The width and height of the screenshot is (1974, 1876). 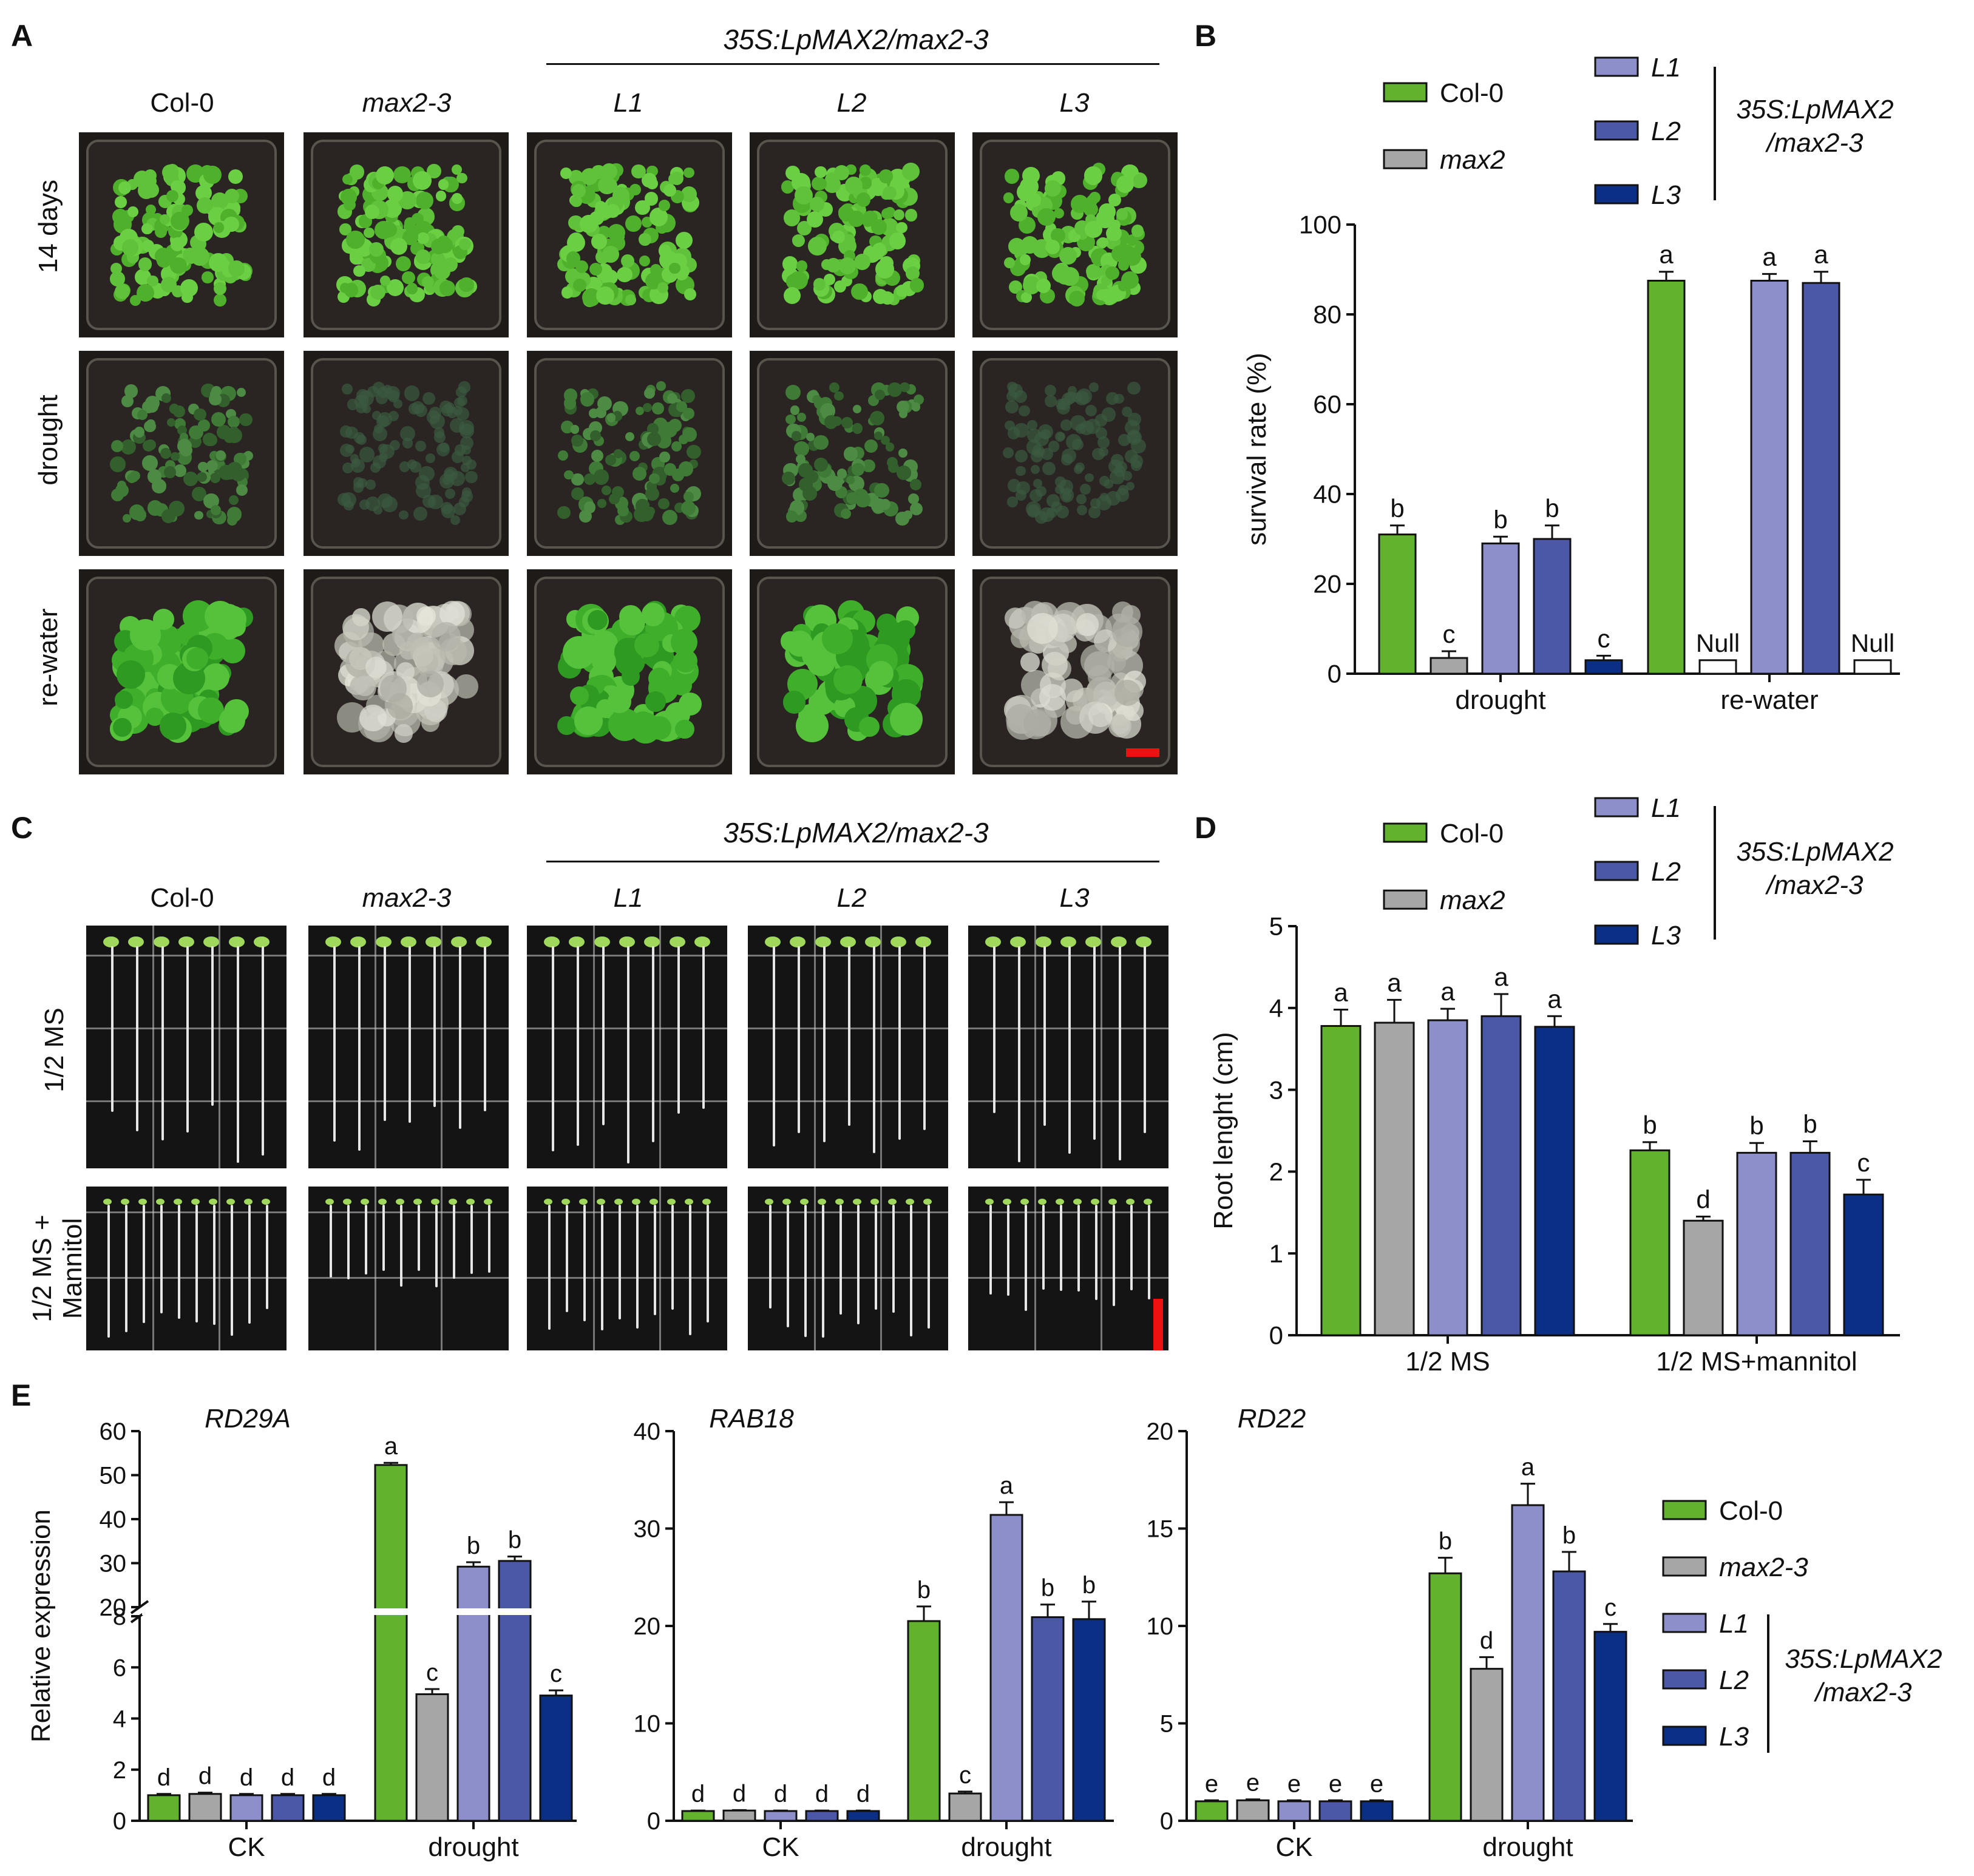 I want to click on bar-D-L3-1/2 MS, so click(x=1554, y=1181).